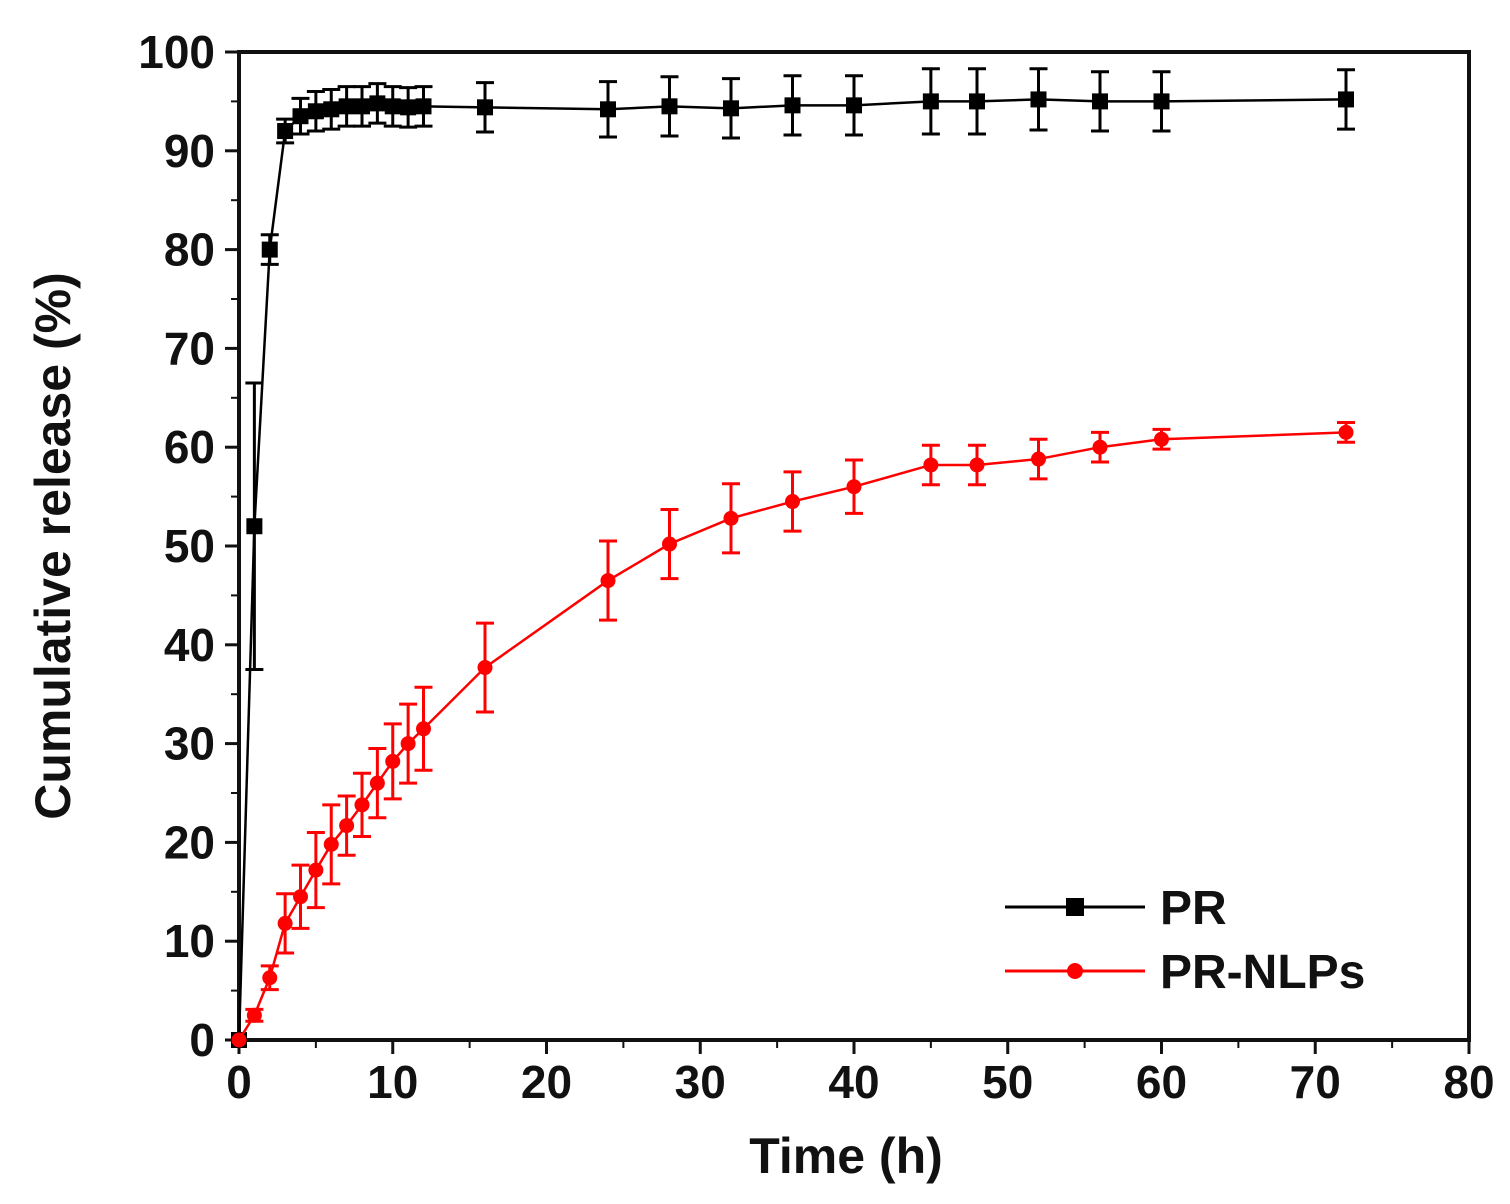 The height and width of the screenshot is (1204, 1510). What do you see at coordinates (1262, 972) in the screenshot?
I see `legend-label-pr-nlps: PR-NLPs` at bounding box center [1262, 972].